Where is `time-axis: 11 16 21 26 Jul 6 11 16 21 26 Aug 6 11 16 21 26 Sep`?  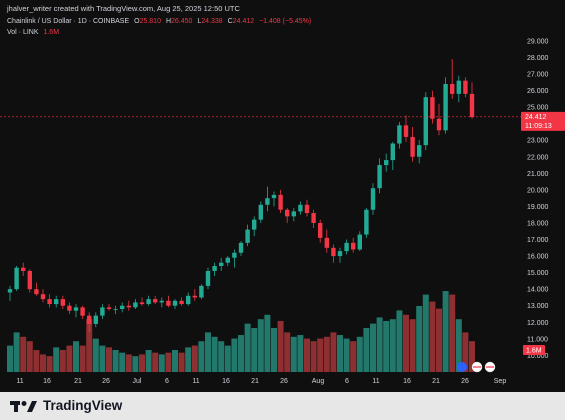
time-axis: 11 16 21 26 Jul 6 11 16 21 26 Aug 6 11 16 21 26 Sep is located at coordinates (261, 381).